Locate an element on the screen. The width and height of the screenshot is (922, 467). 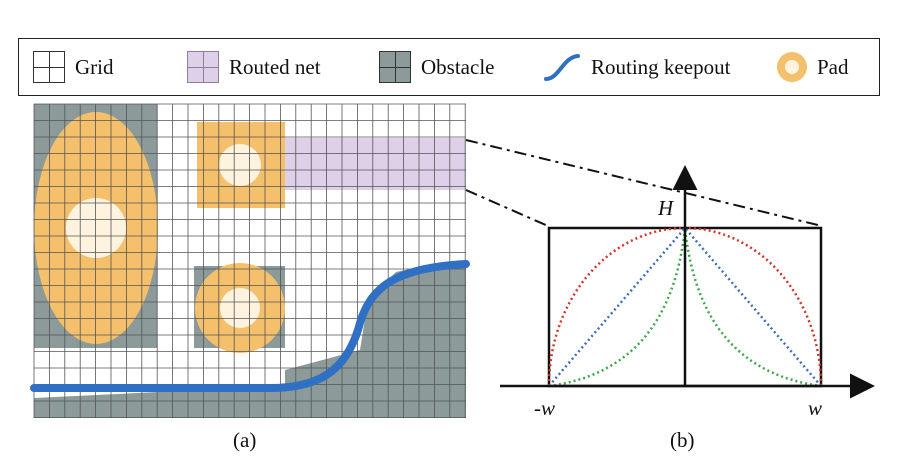
legend-item-routing-keepout: Routing keepout is located at coordinates (636, 67).